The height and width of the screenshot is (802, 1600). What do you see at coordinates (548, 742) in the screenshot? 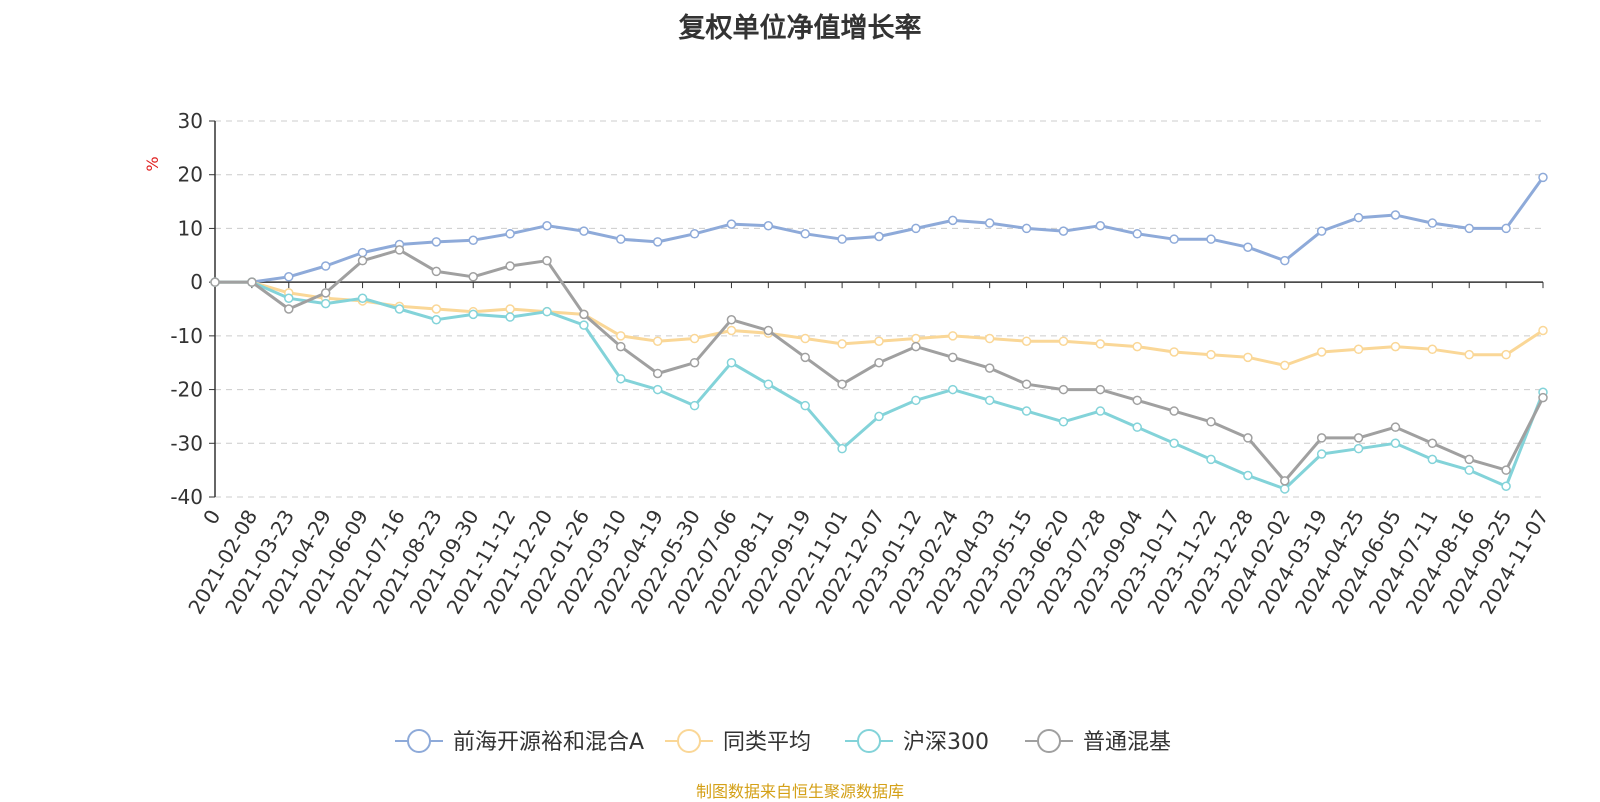
I see `legend-label: 前海开源裕和混合A` at bounding box center [548, 742].